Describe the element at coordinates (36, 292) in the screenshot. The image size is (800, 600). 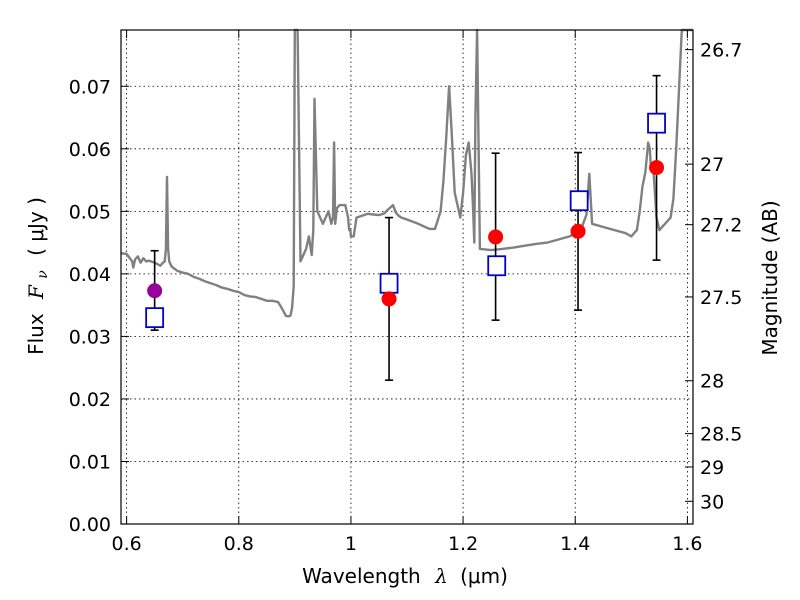
I see `y-axis-label-symbol: F` at that location.